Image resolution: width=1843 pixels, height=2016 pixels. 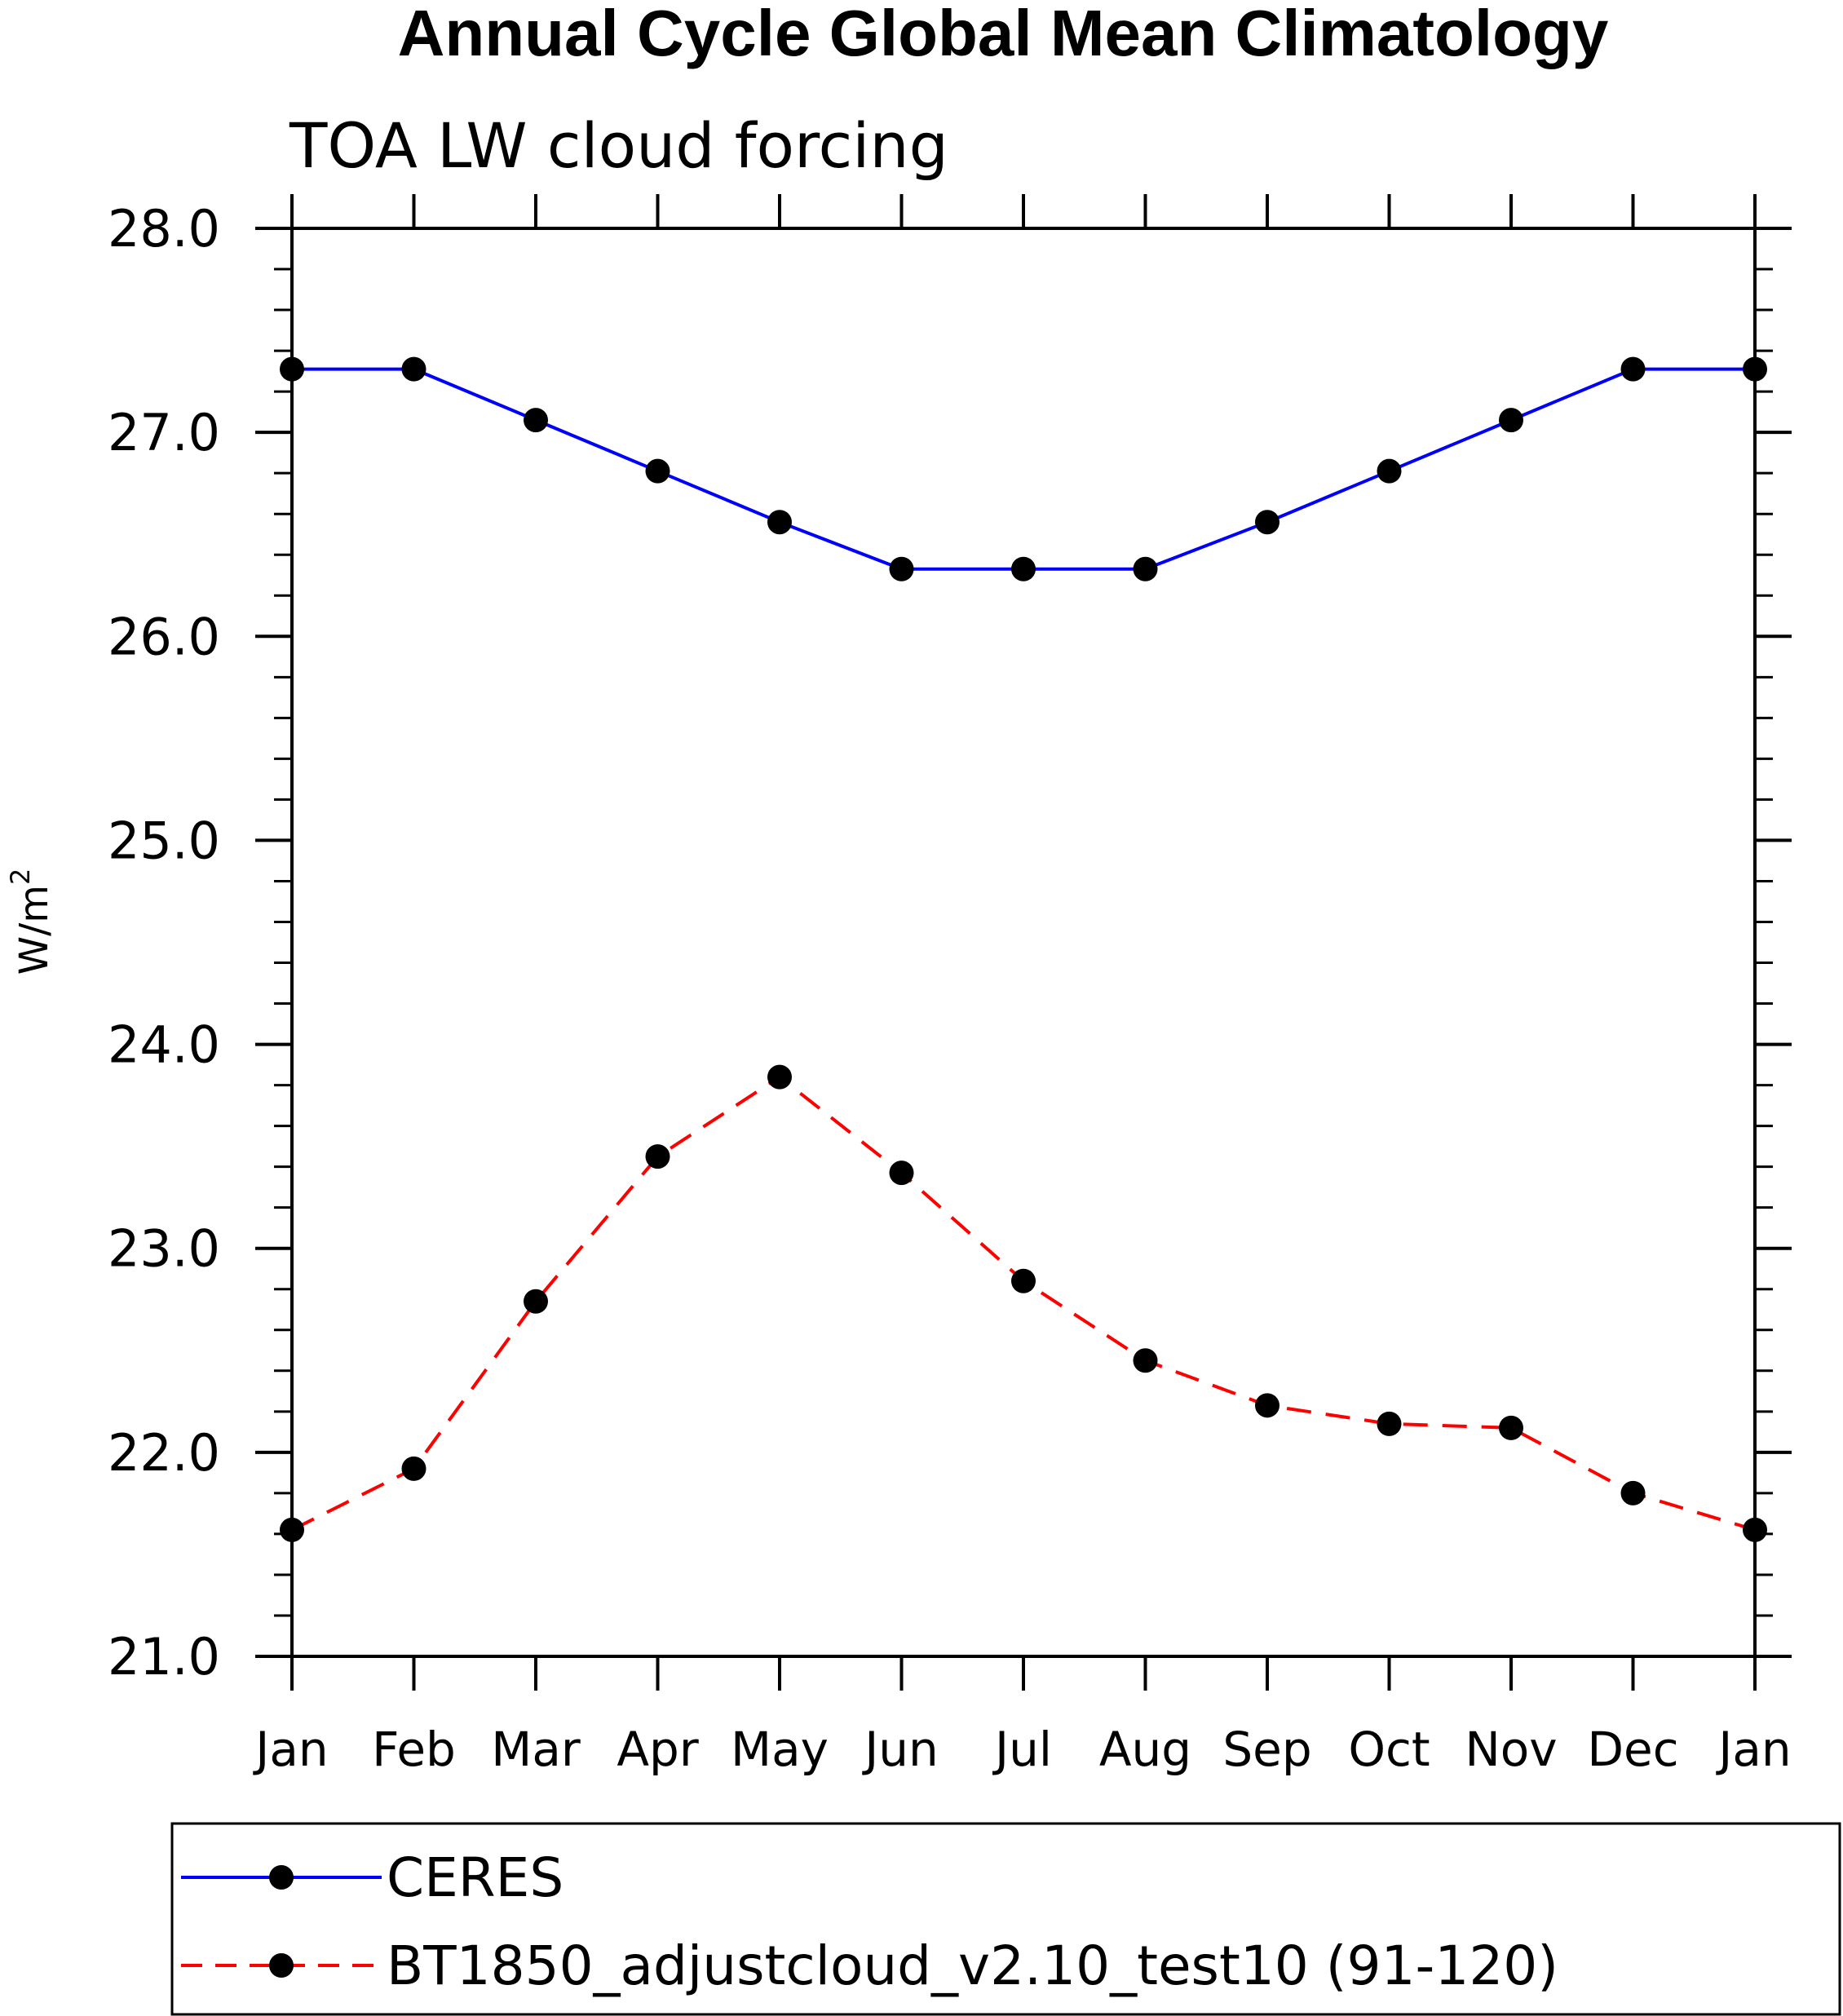 I want to click on y-tick-labels: 21.0 22.0 23.0 24.0 25.0 26.0 27.0 28.0, so click(x=164, y=943).